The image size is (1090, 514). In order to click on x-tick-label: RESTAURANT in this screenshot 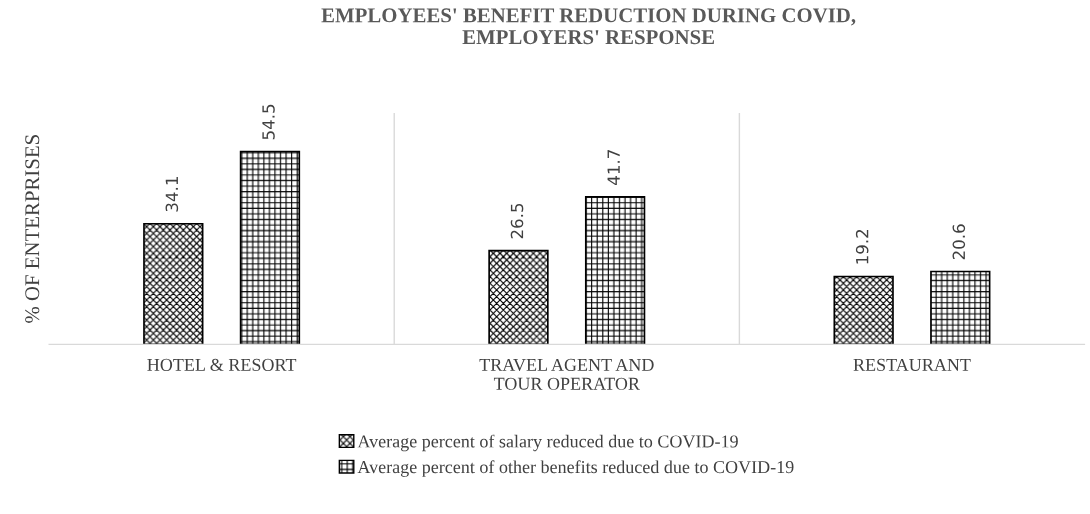, I will do `click(912, 364)`.